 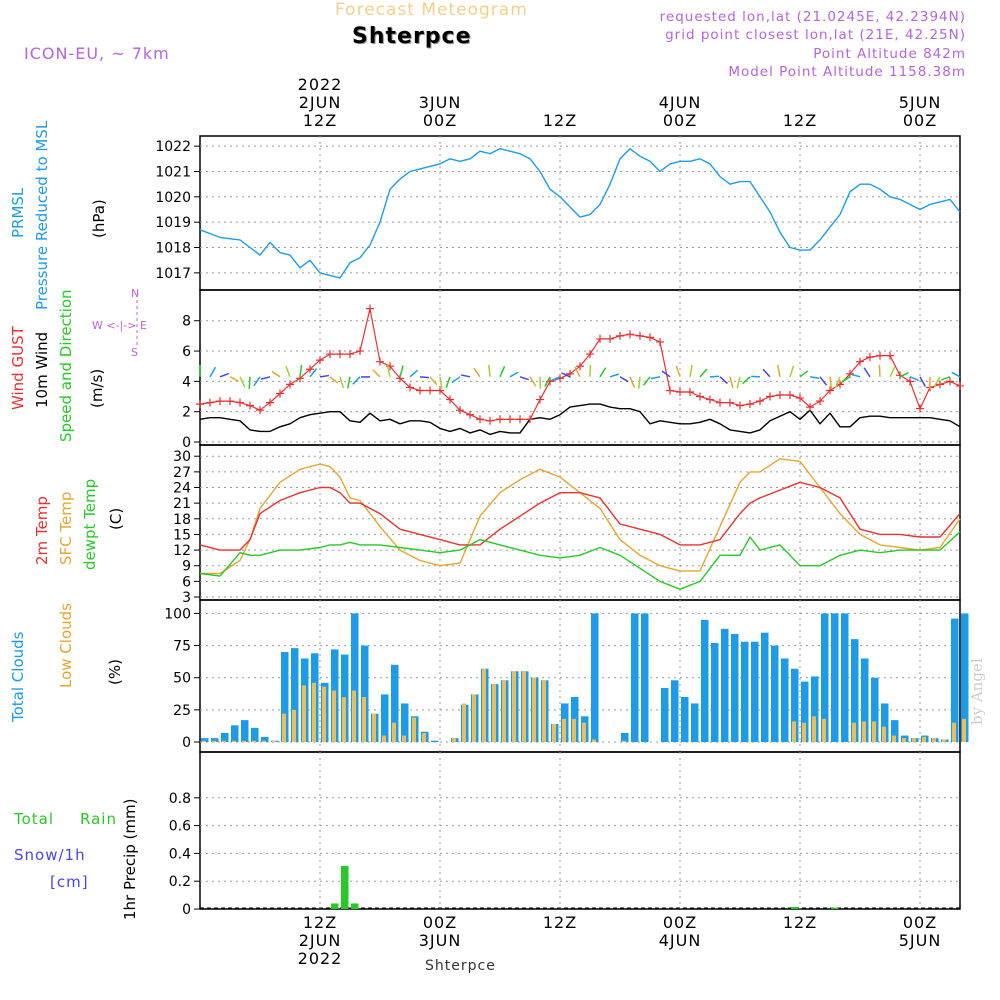 I want to click on compass-icon, so click(x=137, y=323).